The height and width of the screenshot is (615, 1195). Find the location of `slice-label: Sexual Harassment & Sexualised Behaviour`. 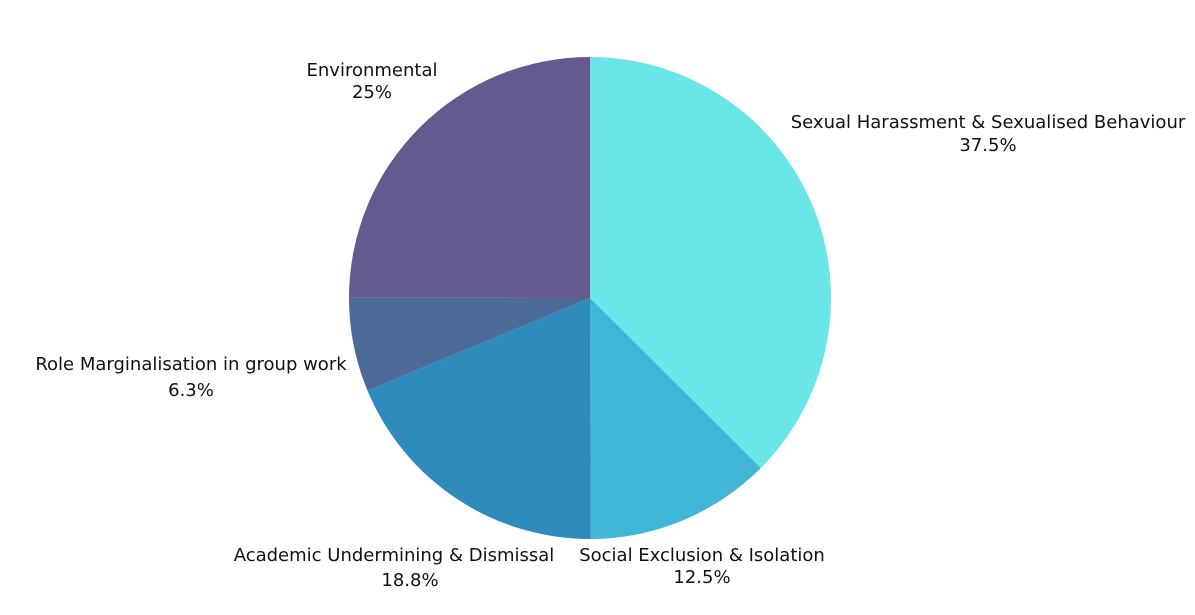

slice-label: Sexual Harassment & Sexualised Behaviour is located at coordinates (988, 122).